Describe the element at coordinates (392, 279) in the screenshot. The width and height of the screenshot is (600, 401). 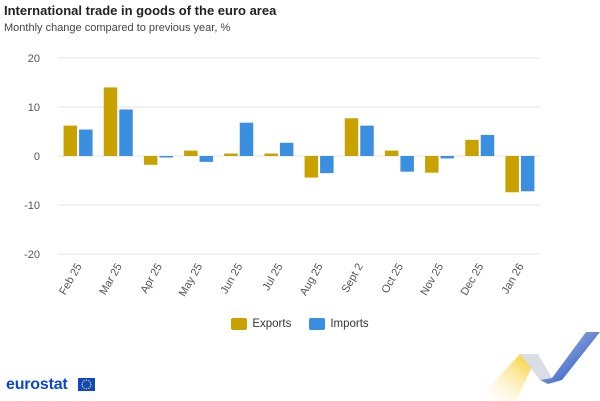
I see `x-tick-label: Oct 25` at that location.